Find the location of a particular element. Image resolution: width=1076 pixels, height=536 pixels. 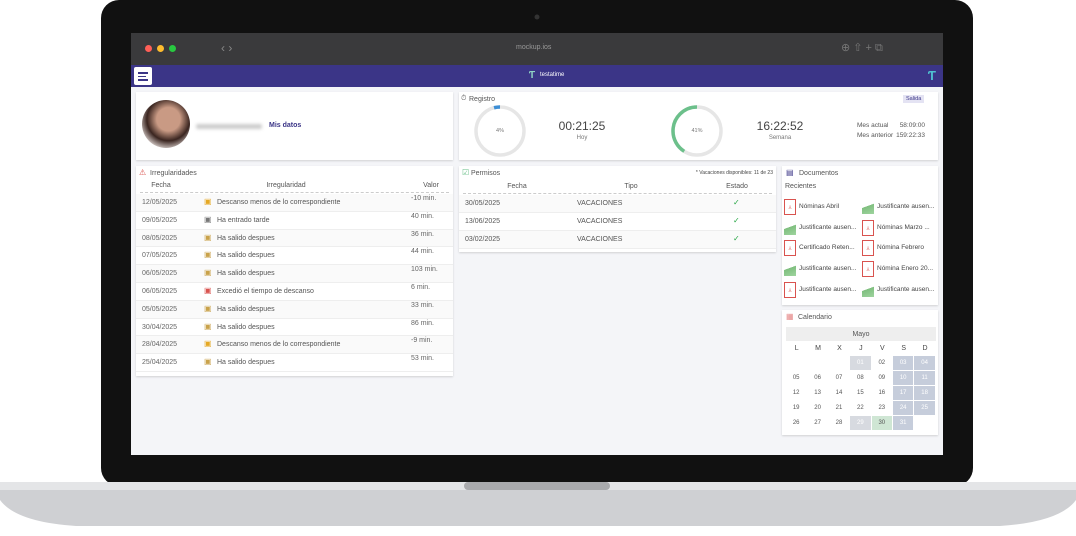

day-cell: 27 is located at coordinates (817, 423).